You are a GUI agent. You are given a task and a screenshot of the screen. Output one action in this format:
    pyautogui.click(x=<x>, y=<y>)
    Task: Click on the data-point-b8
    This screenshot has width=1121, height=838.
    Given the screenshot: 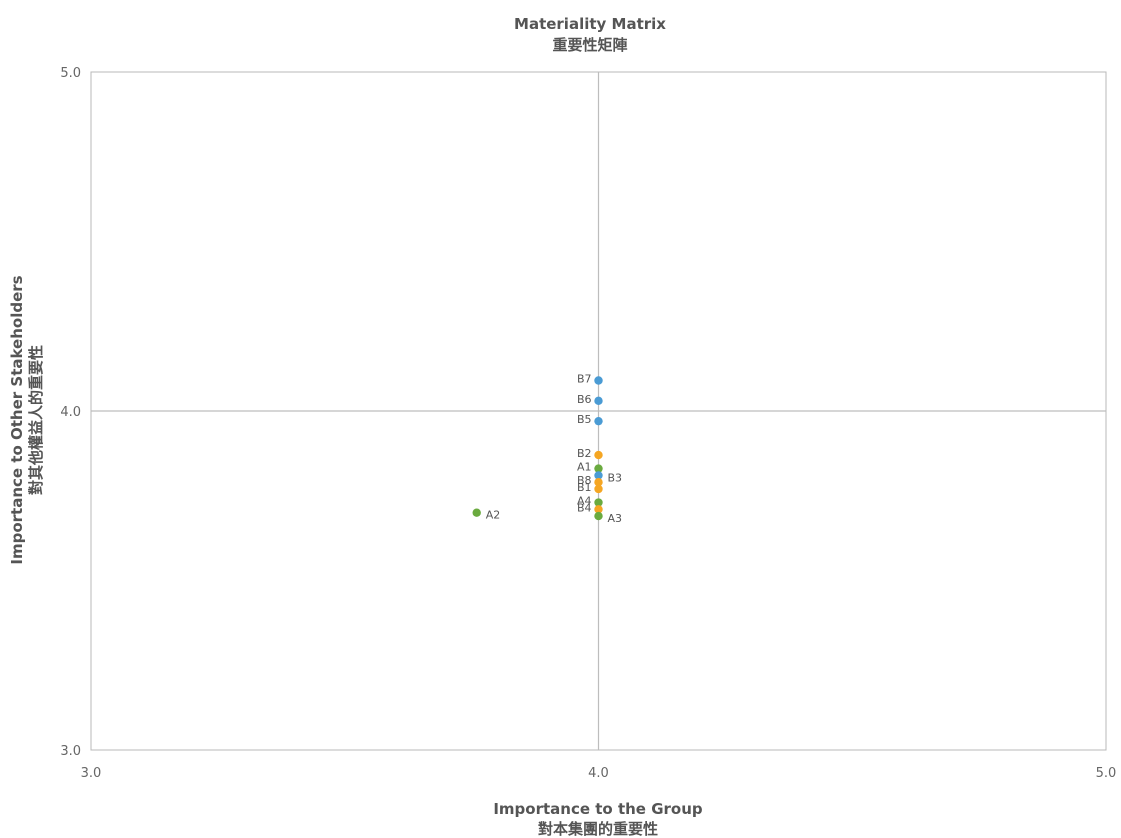 What is the action you would take?
    pyautogui.click(x=598, y=482)
    